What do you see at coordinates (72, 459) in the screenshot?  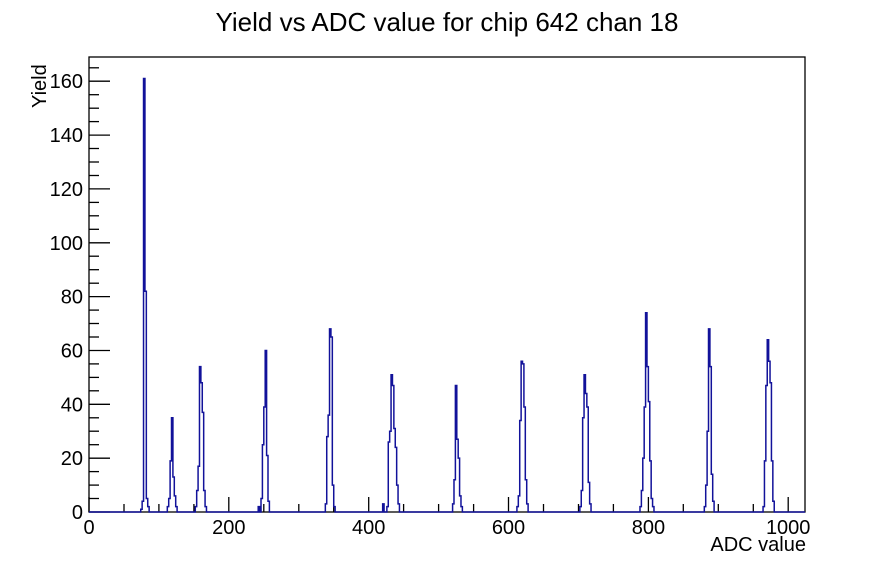 I see `y-tick-label: 20` at bounding box center [72, 459].